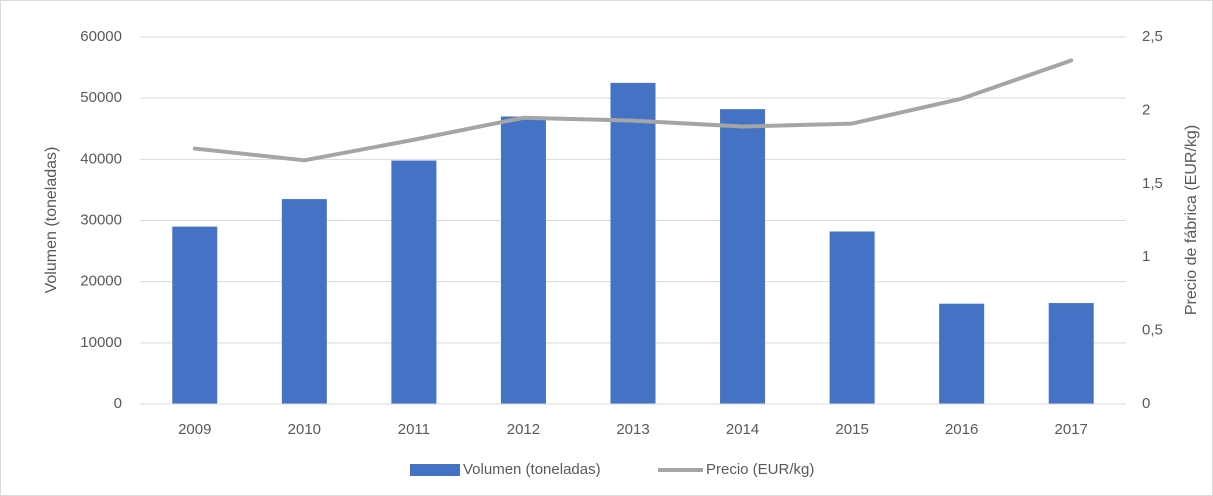  I want to click on x-tick-label: 2017, so click(1071, 429).